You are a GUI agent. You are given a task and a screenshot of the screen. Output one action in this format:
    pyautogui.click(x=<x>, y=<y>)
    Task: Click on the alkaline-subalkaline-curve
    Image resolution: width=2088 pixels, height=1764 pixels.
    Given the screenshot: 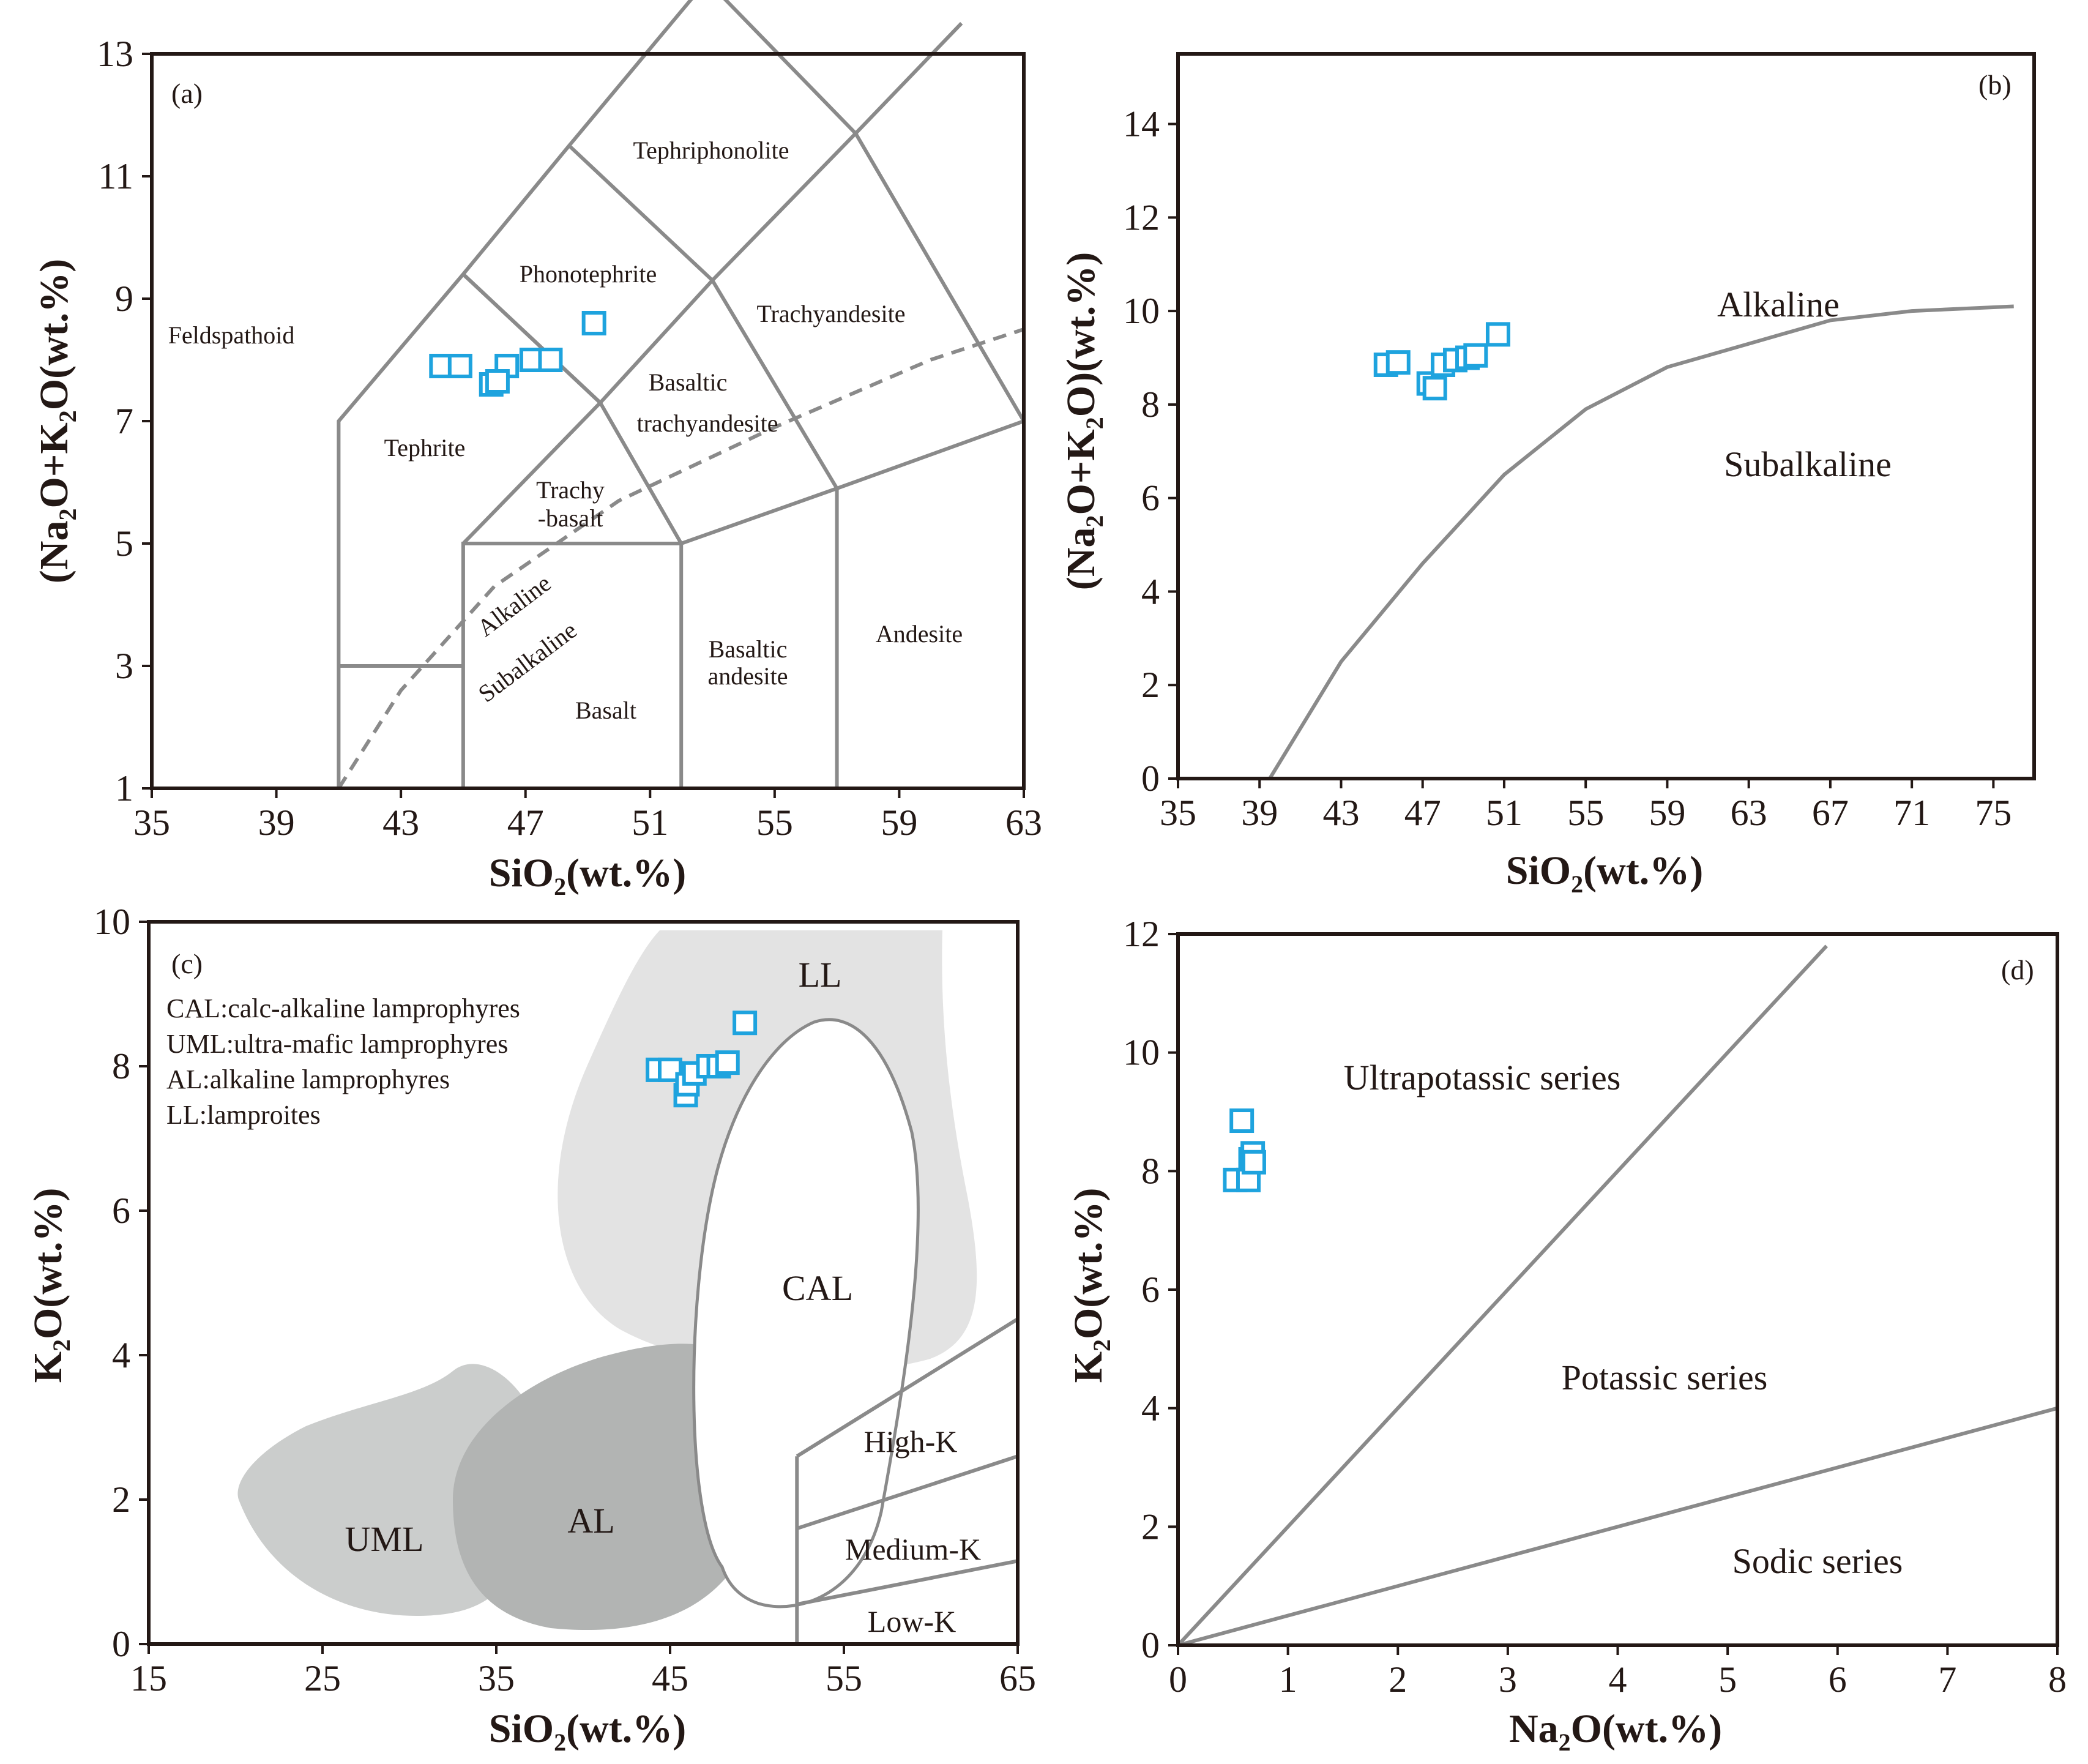 What is the action you would take?
    pyautogui.click(x=1641, y=542)
    